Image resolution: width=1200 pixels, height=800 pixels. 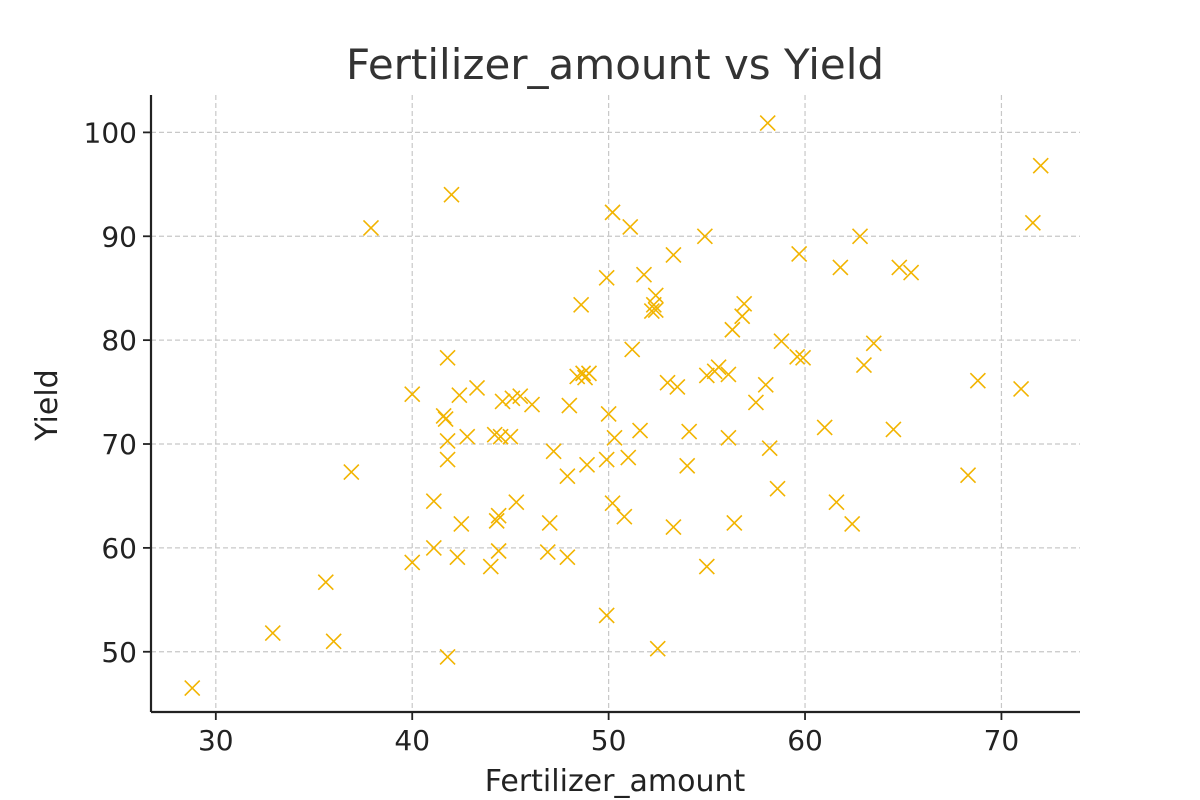 I want to click on y-tick-label: 100, so click(x=110, y=132).